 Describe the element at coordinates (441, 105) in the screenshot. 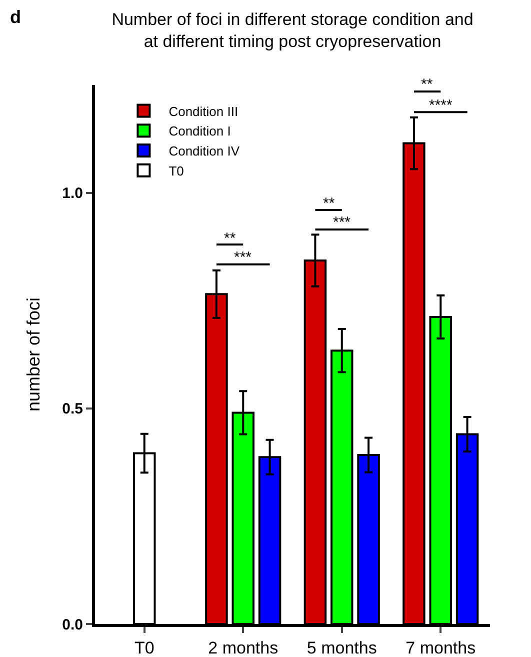

I see `annotation: ****` at that location.